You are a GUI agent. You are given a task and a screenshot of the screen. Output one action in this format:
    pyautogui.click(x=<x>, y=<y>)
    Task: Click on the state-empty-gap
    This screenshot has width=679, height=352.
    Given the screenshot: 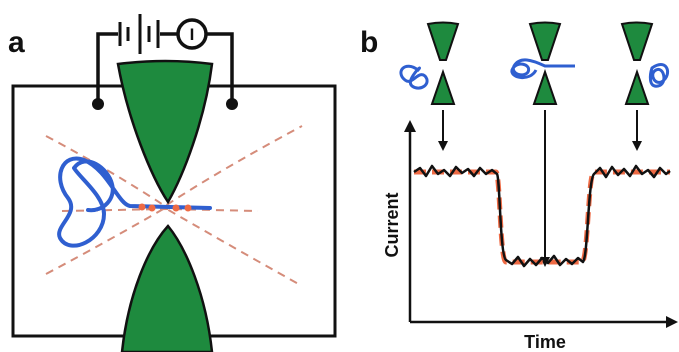 What is the action you would take?
    pyautogui.click(x=429, y=86)
    